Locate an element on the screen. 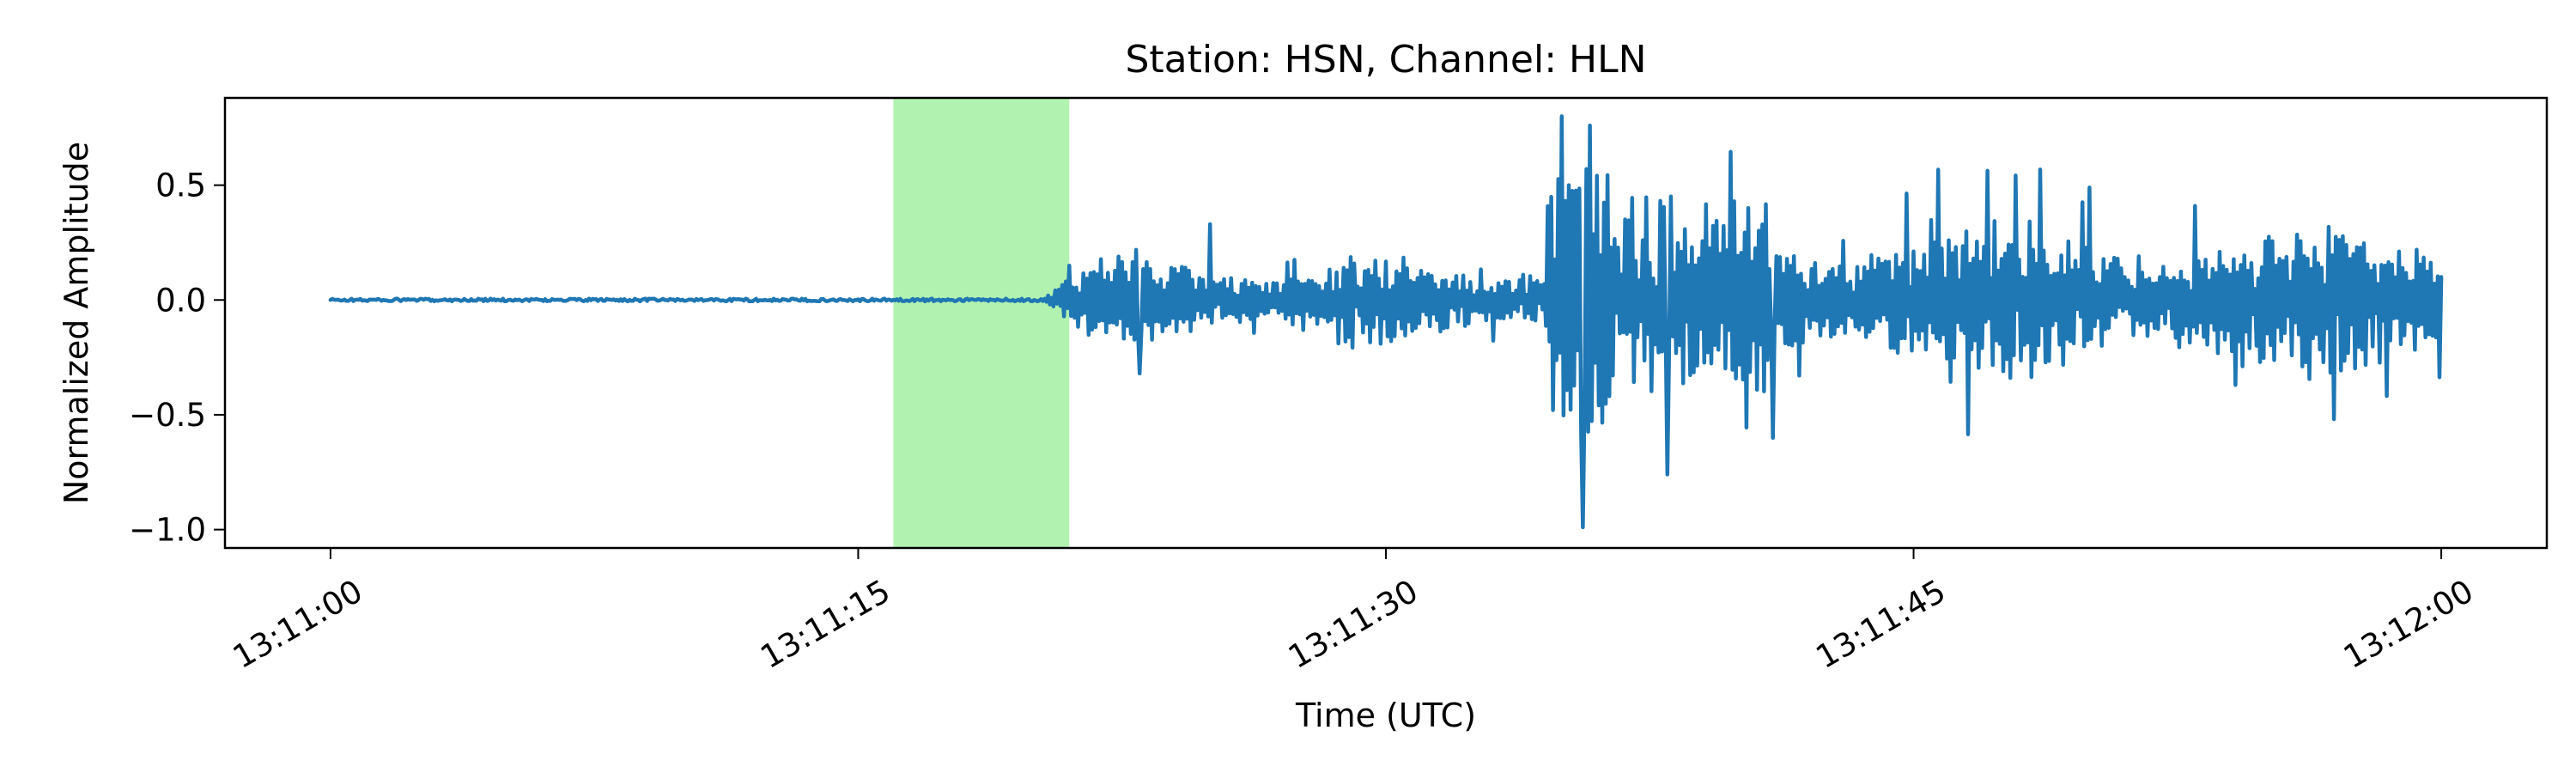  chart-title: Station: HSN, Channel: HLN is located at coordinates (1385, 60).